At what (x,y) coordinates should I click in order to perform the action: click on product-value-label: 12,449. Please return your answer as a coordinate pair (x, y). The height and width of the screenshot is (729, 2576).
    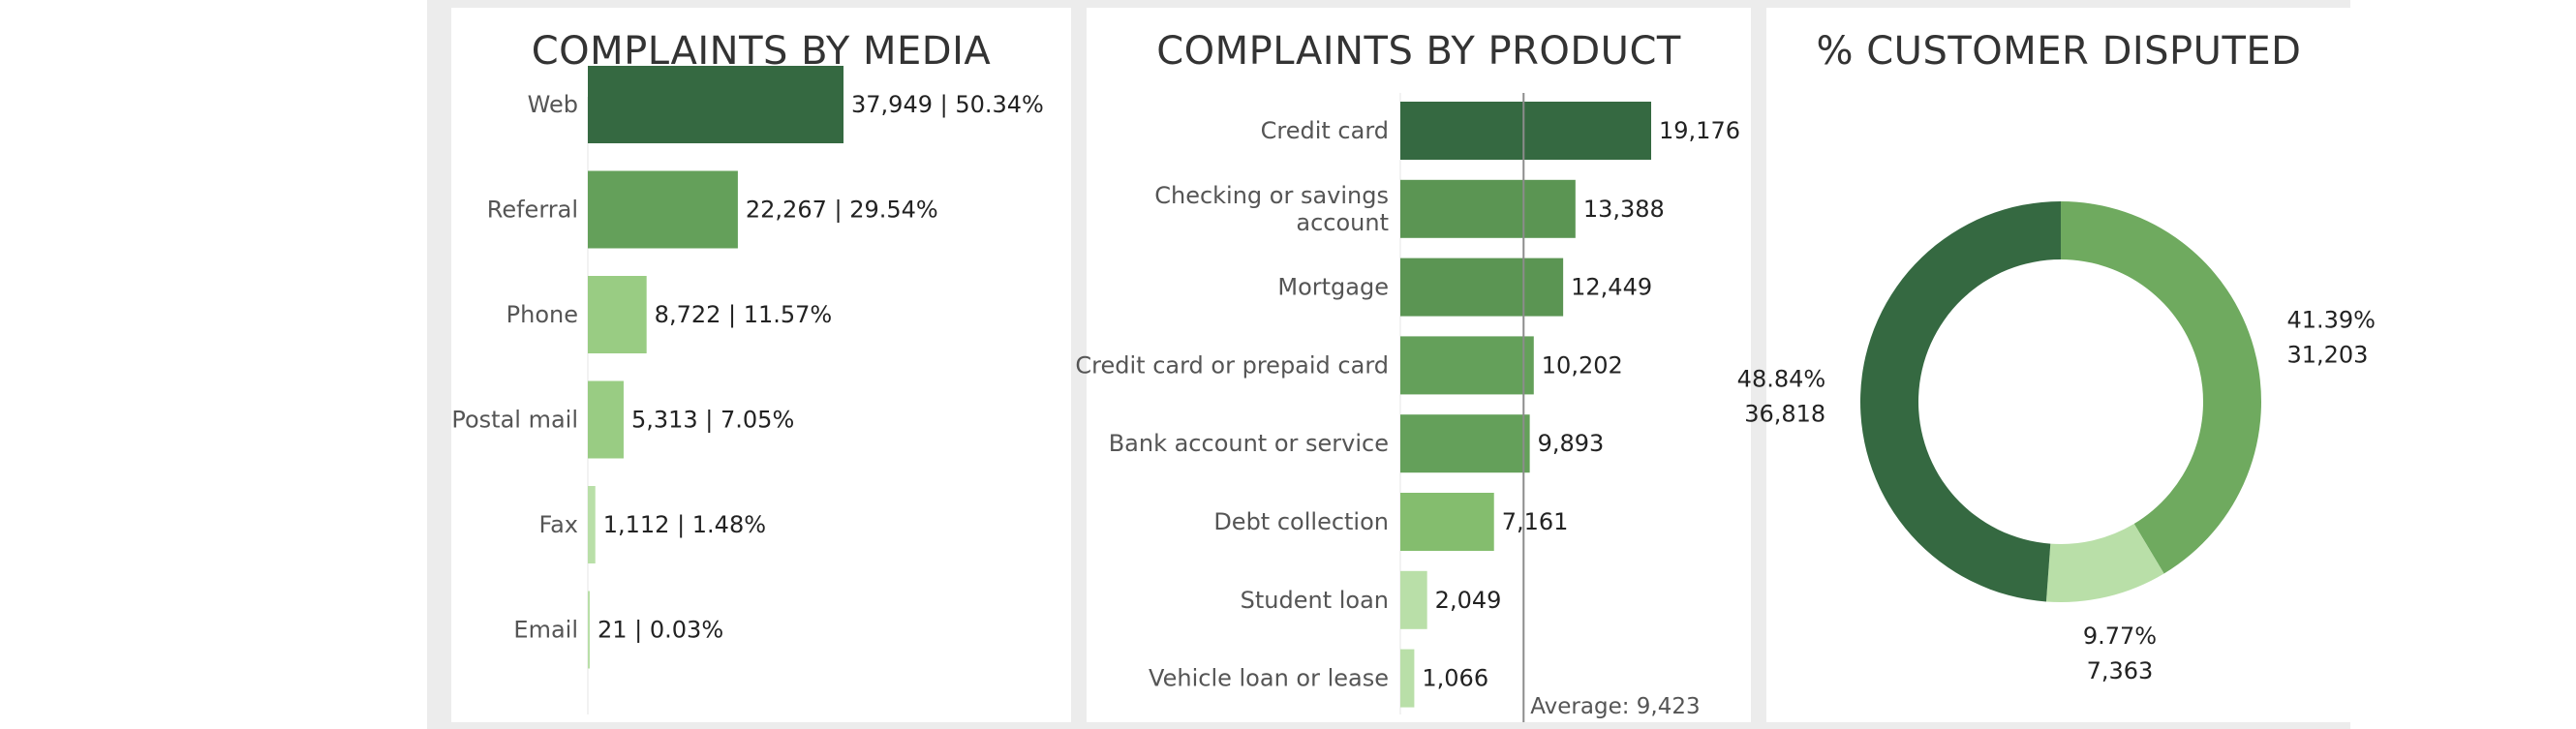
    Looking at the image, I should click on (1611, 288).